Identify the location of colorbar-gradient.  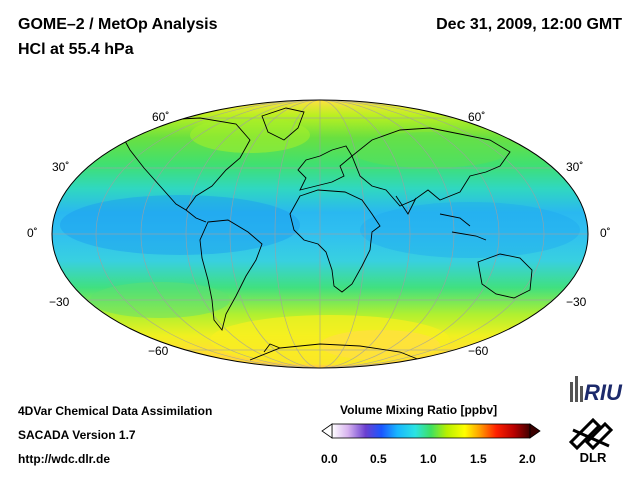
(431, 431).